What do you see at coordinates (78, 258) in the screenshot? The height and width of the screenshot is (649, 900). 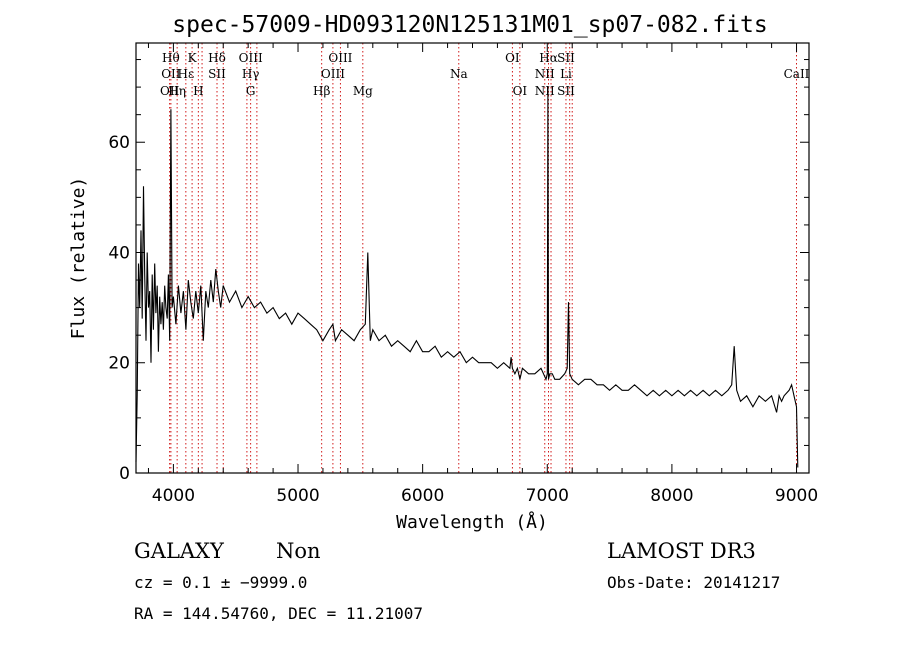 I see `y-axis-label: Flux (relative)` at bounding box center [78, 258].